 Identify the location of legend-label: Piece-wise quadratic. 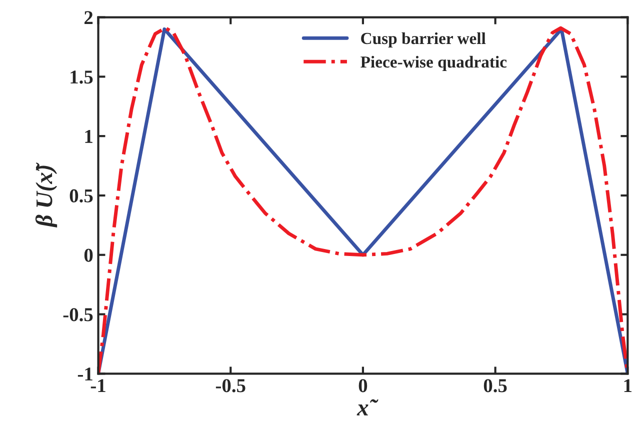
(433, 64).